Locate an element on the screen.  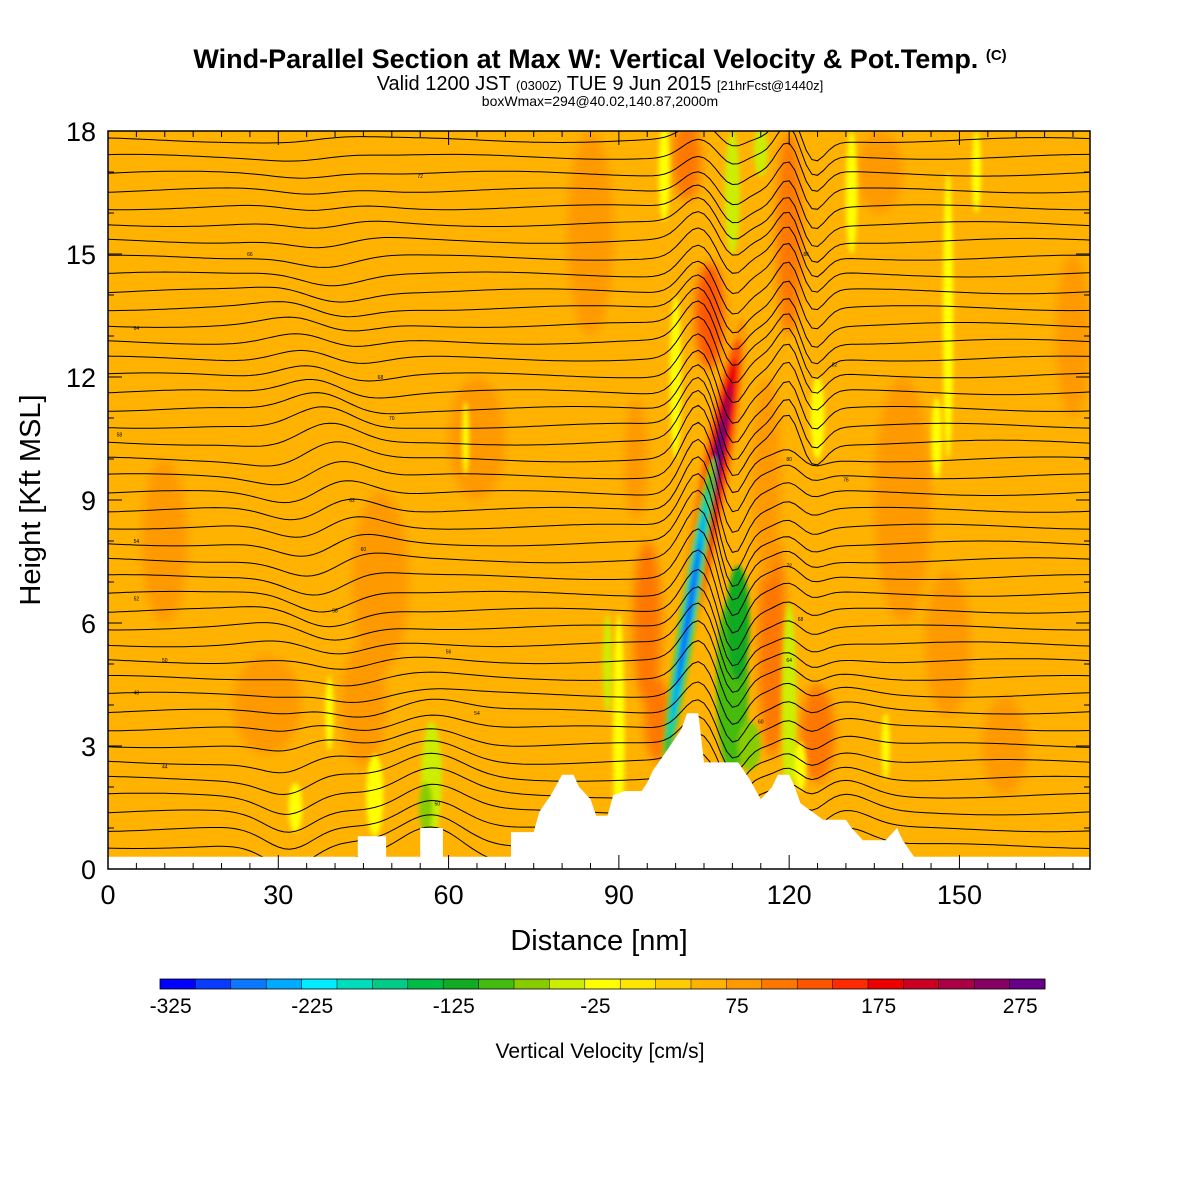
colorbar: -325 -225 -125 -25 75 175 275 is located at coordinates (598, 998).